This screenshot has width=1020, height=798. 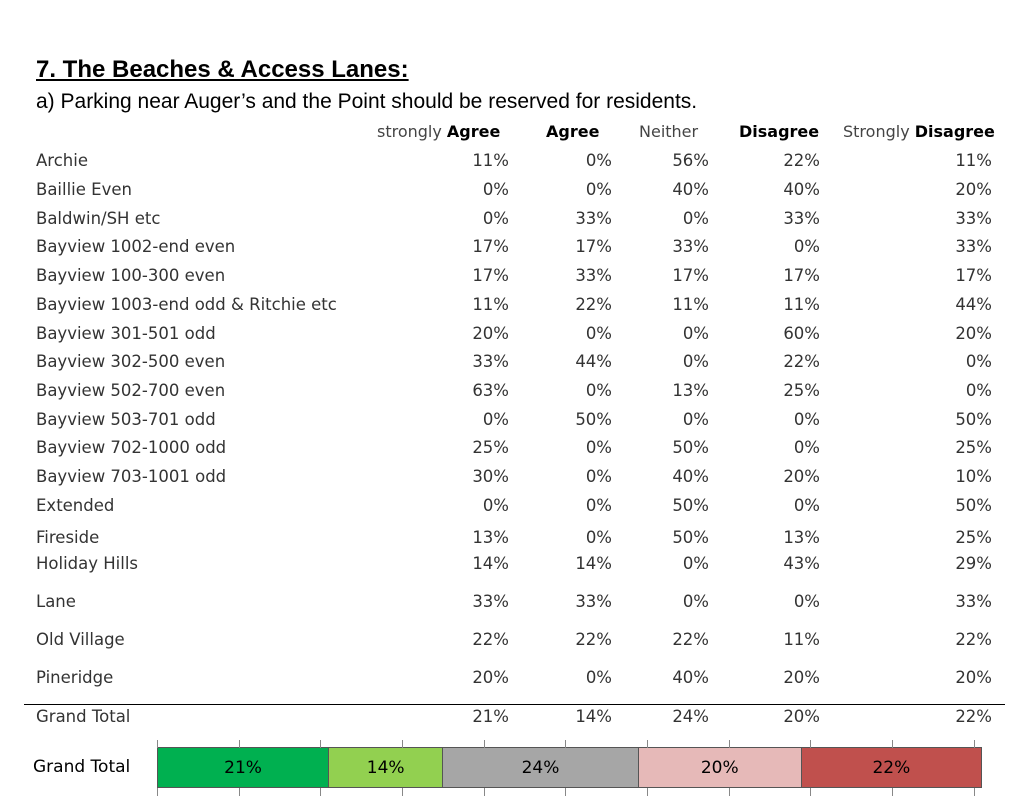 I want to click on table-row: Archie 11% 0% 56% 22% 11%, so click(x=510, y=163).